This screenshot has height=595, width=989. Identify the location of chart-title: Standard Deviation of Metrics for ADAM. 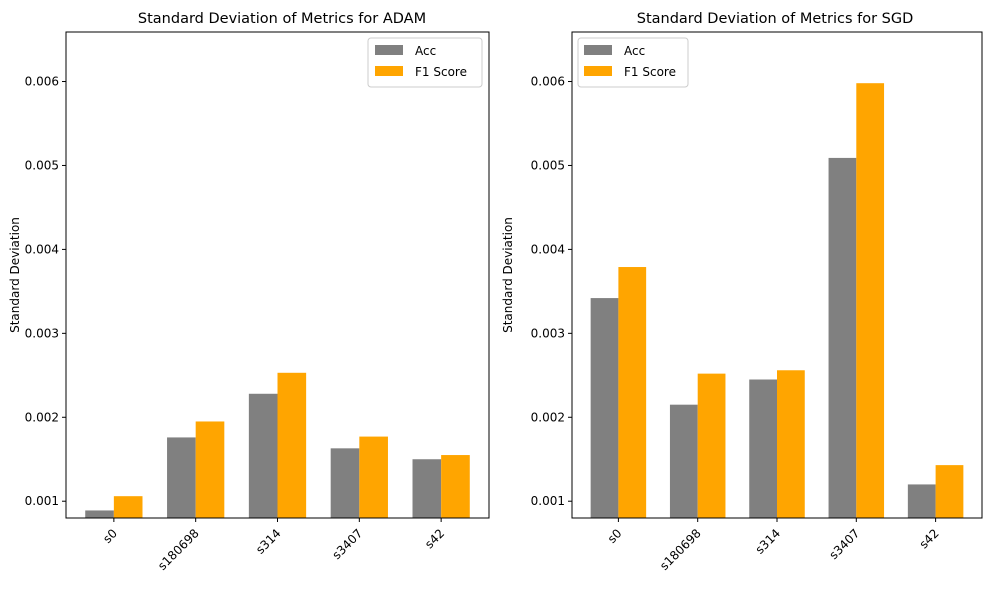
(282, 19).